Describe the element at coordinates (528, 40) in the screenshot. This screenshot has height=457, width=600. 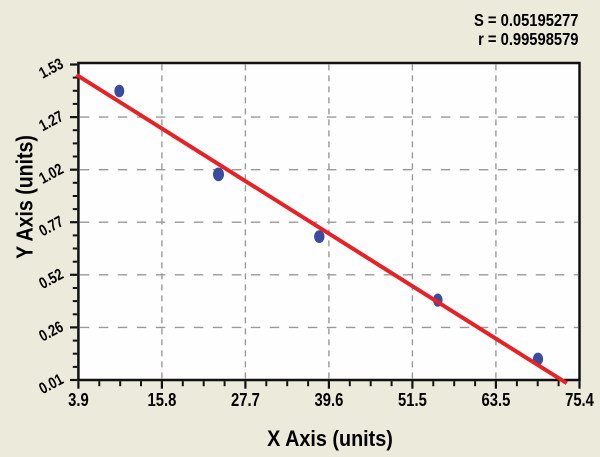
I see `svg-text: r = 0.99598579` at that location.